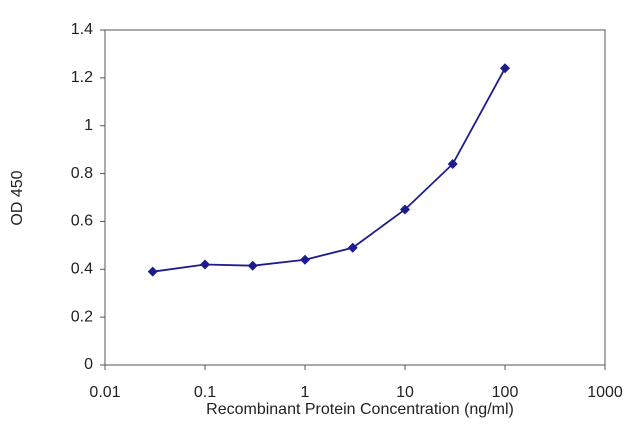 This screenshot has height=427, width=640. I want to click on x-tick-label: 0.01, so click(104, 392).